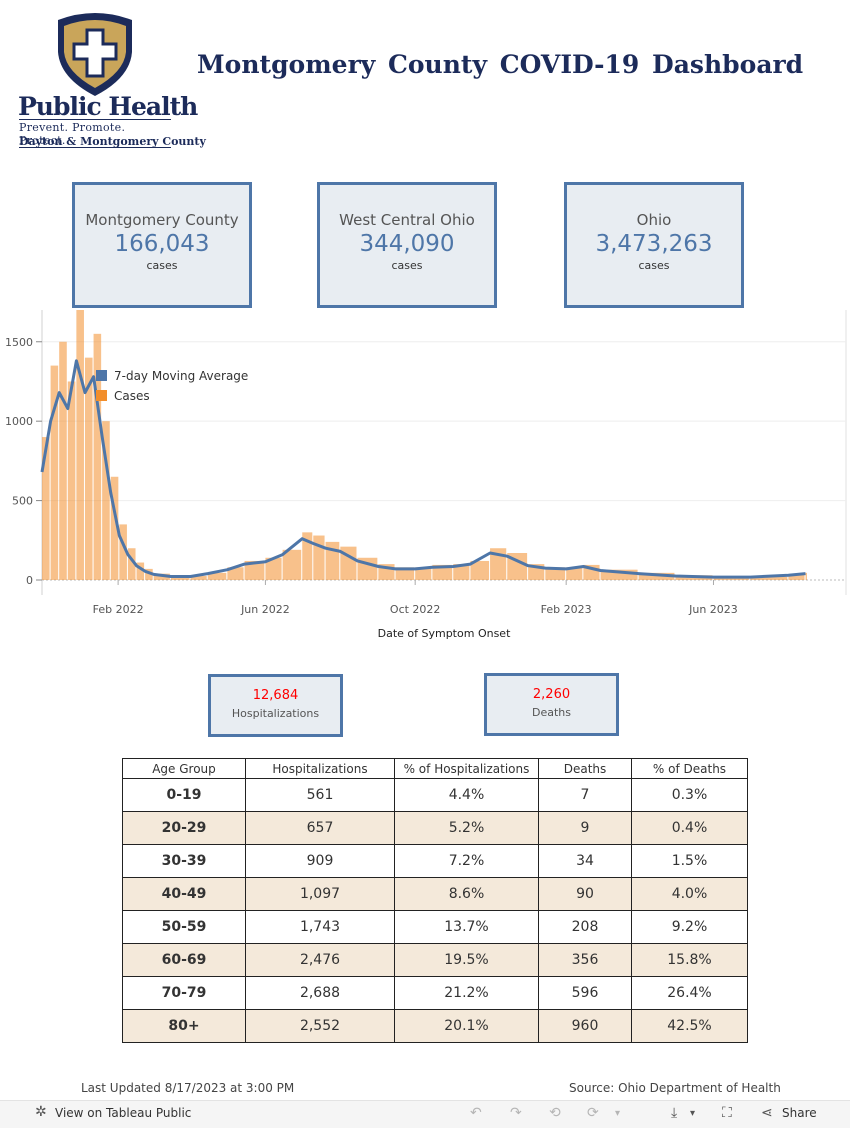 The width and height of the screenshot is (850, 1128). I want to click on tableau-toolbar, so click(425, 1114).